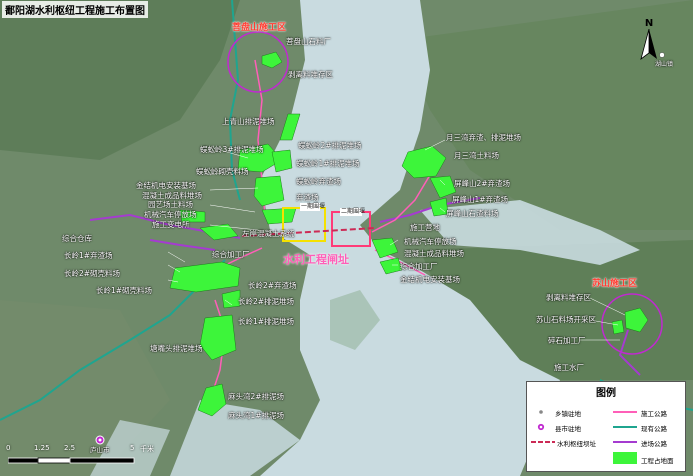 The image size is (693, 476). I want to click on label-changling-shell-2: 长岭2#砌壳料场, so click(92, 273).